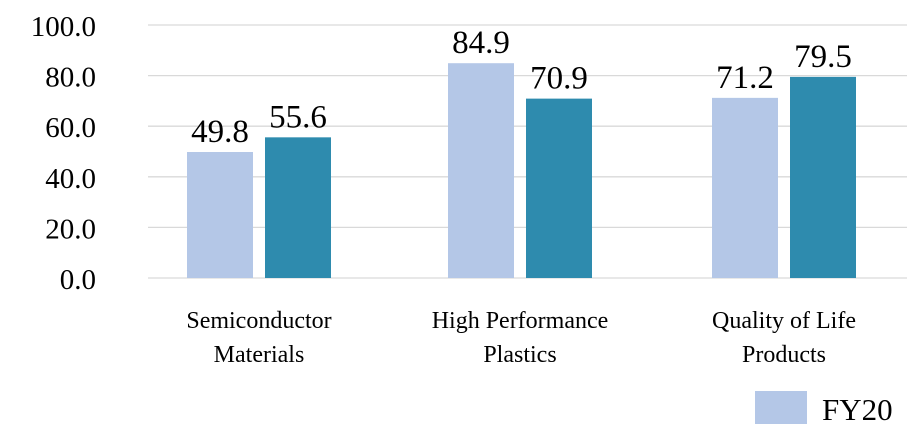 The height and width of the screenshot is (424, 907). Describe the element at coordinates (559, 79) in the screenshot. I see `data-label: 70.9` at that location.